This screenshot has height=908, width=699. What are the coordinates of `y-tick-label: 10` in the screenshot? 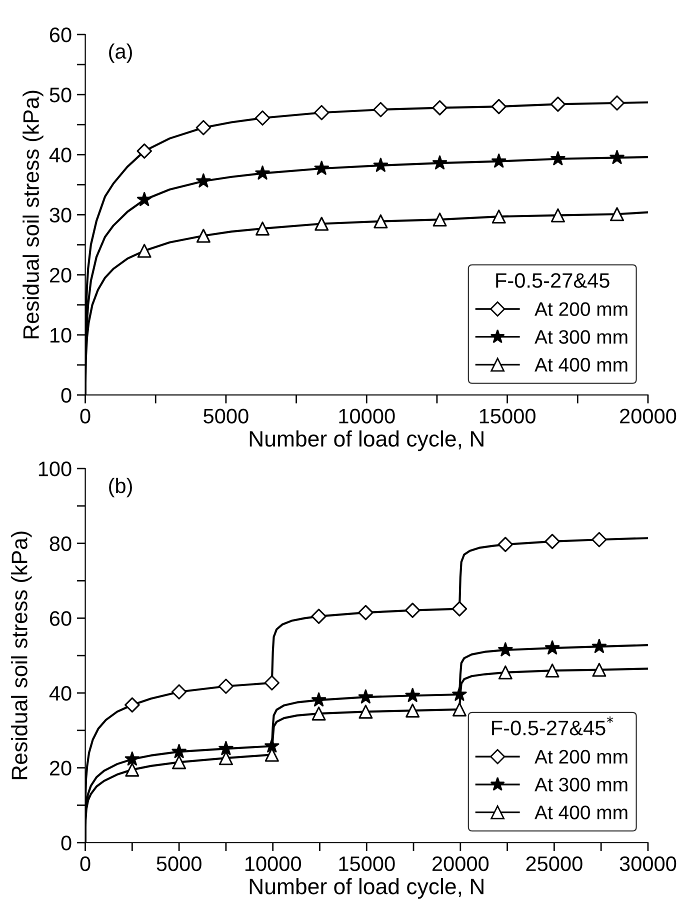 It's located at (61, 335).